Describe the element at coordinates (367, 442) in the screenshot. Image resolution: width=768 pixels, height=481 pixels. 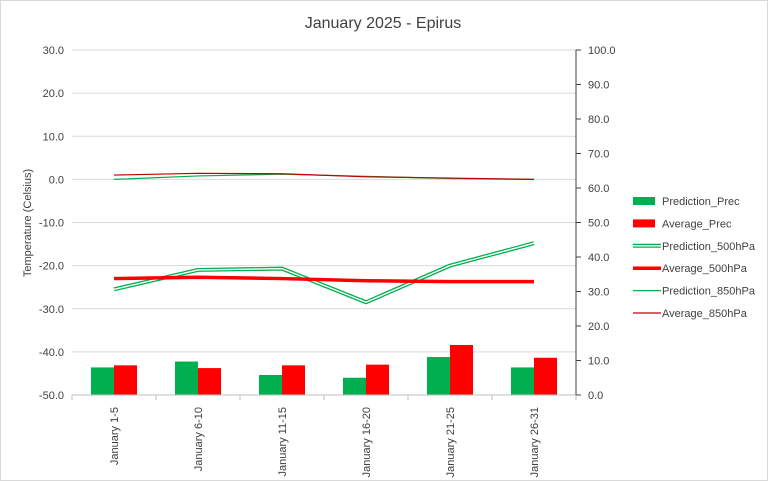
I see `x-tick-label: January 16-20` at that location.